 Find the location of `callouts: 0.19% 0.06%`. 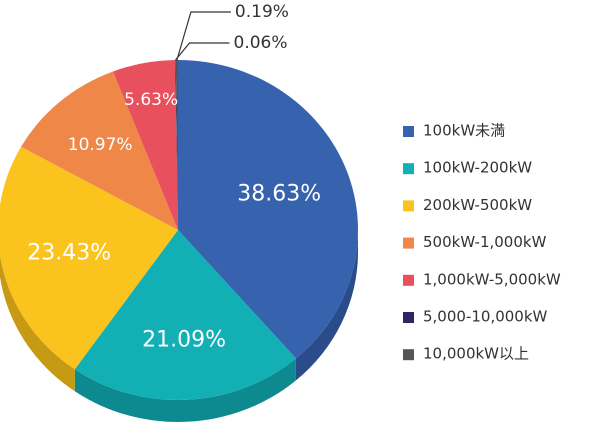

callouts: 0.19% 0.06% is located at coordinates (232, 31).